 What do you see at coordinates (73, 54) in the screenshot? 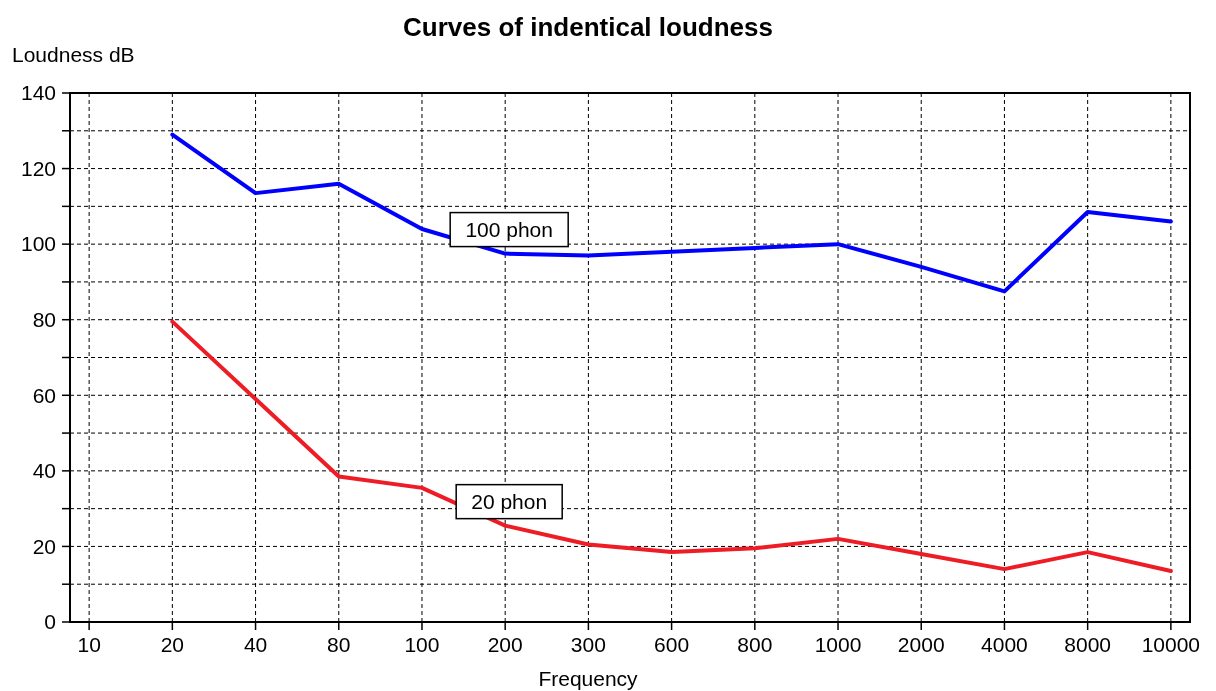
I see `y-axis-title: Loudness dB` at bounding box center [73, 54].